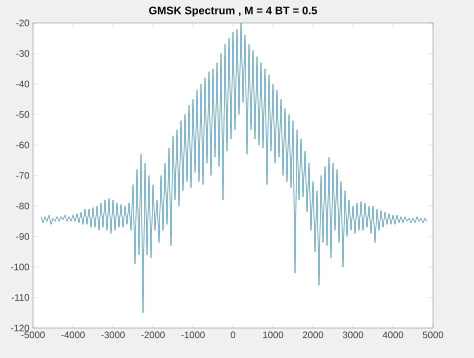 Image resolution: width=474 pixels, height=358 pixels. I want to click on x-tick-label: 4000, so click(393, 335).